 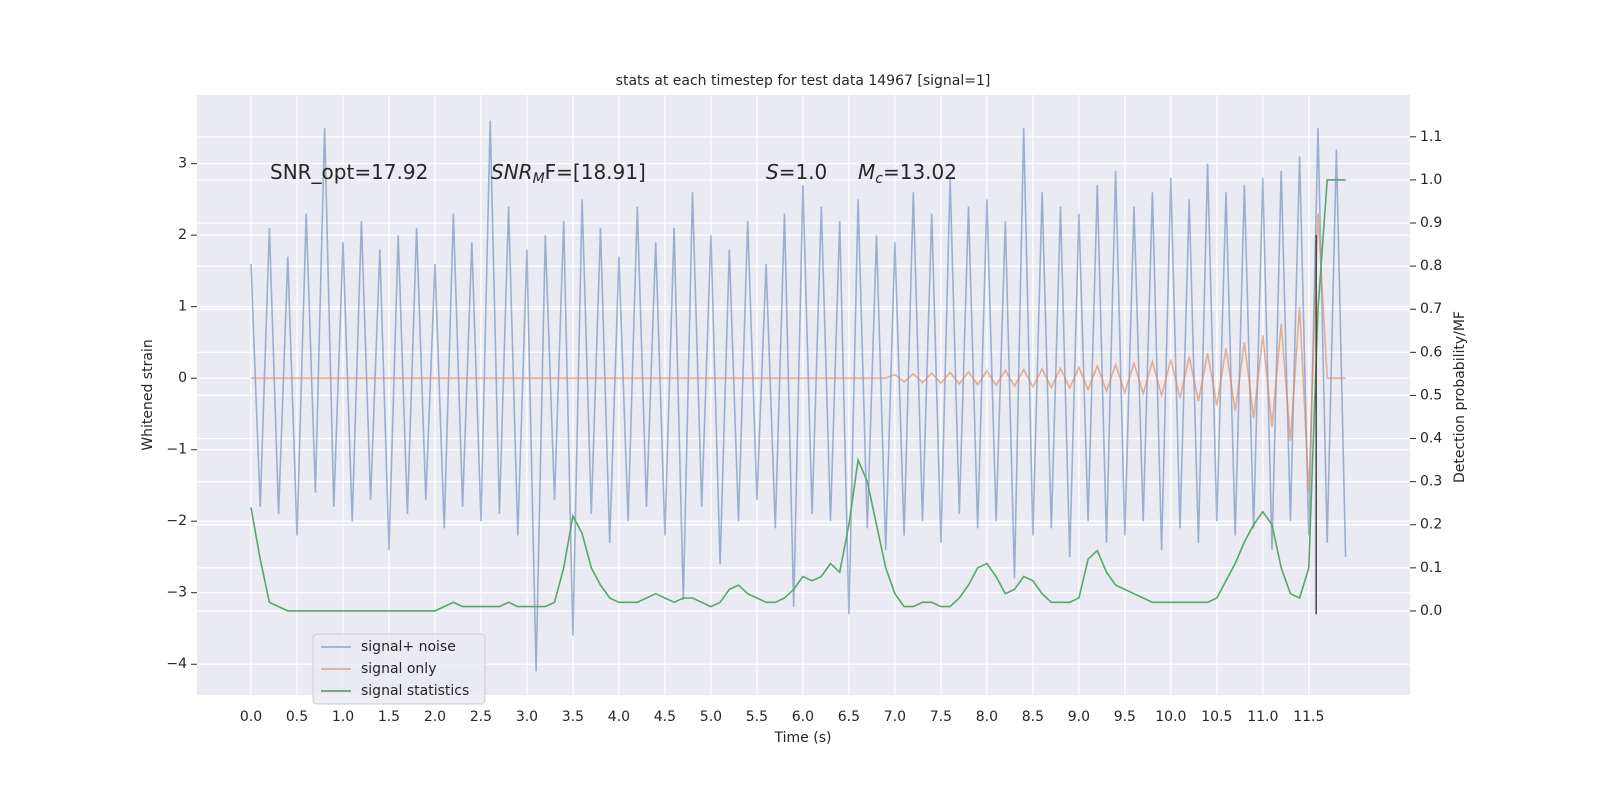 What do you see at coordinates (1431, 568) in the screenshot?
I see `y2-tick-label: 0.1` at bounding box center [1431, 568].